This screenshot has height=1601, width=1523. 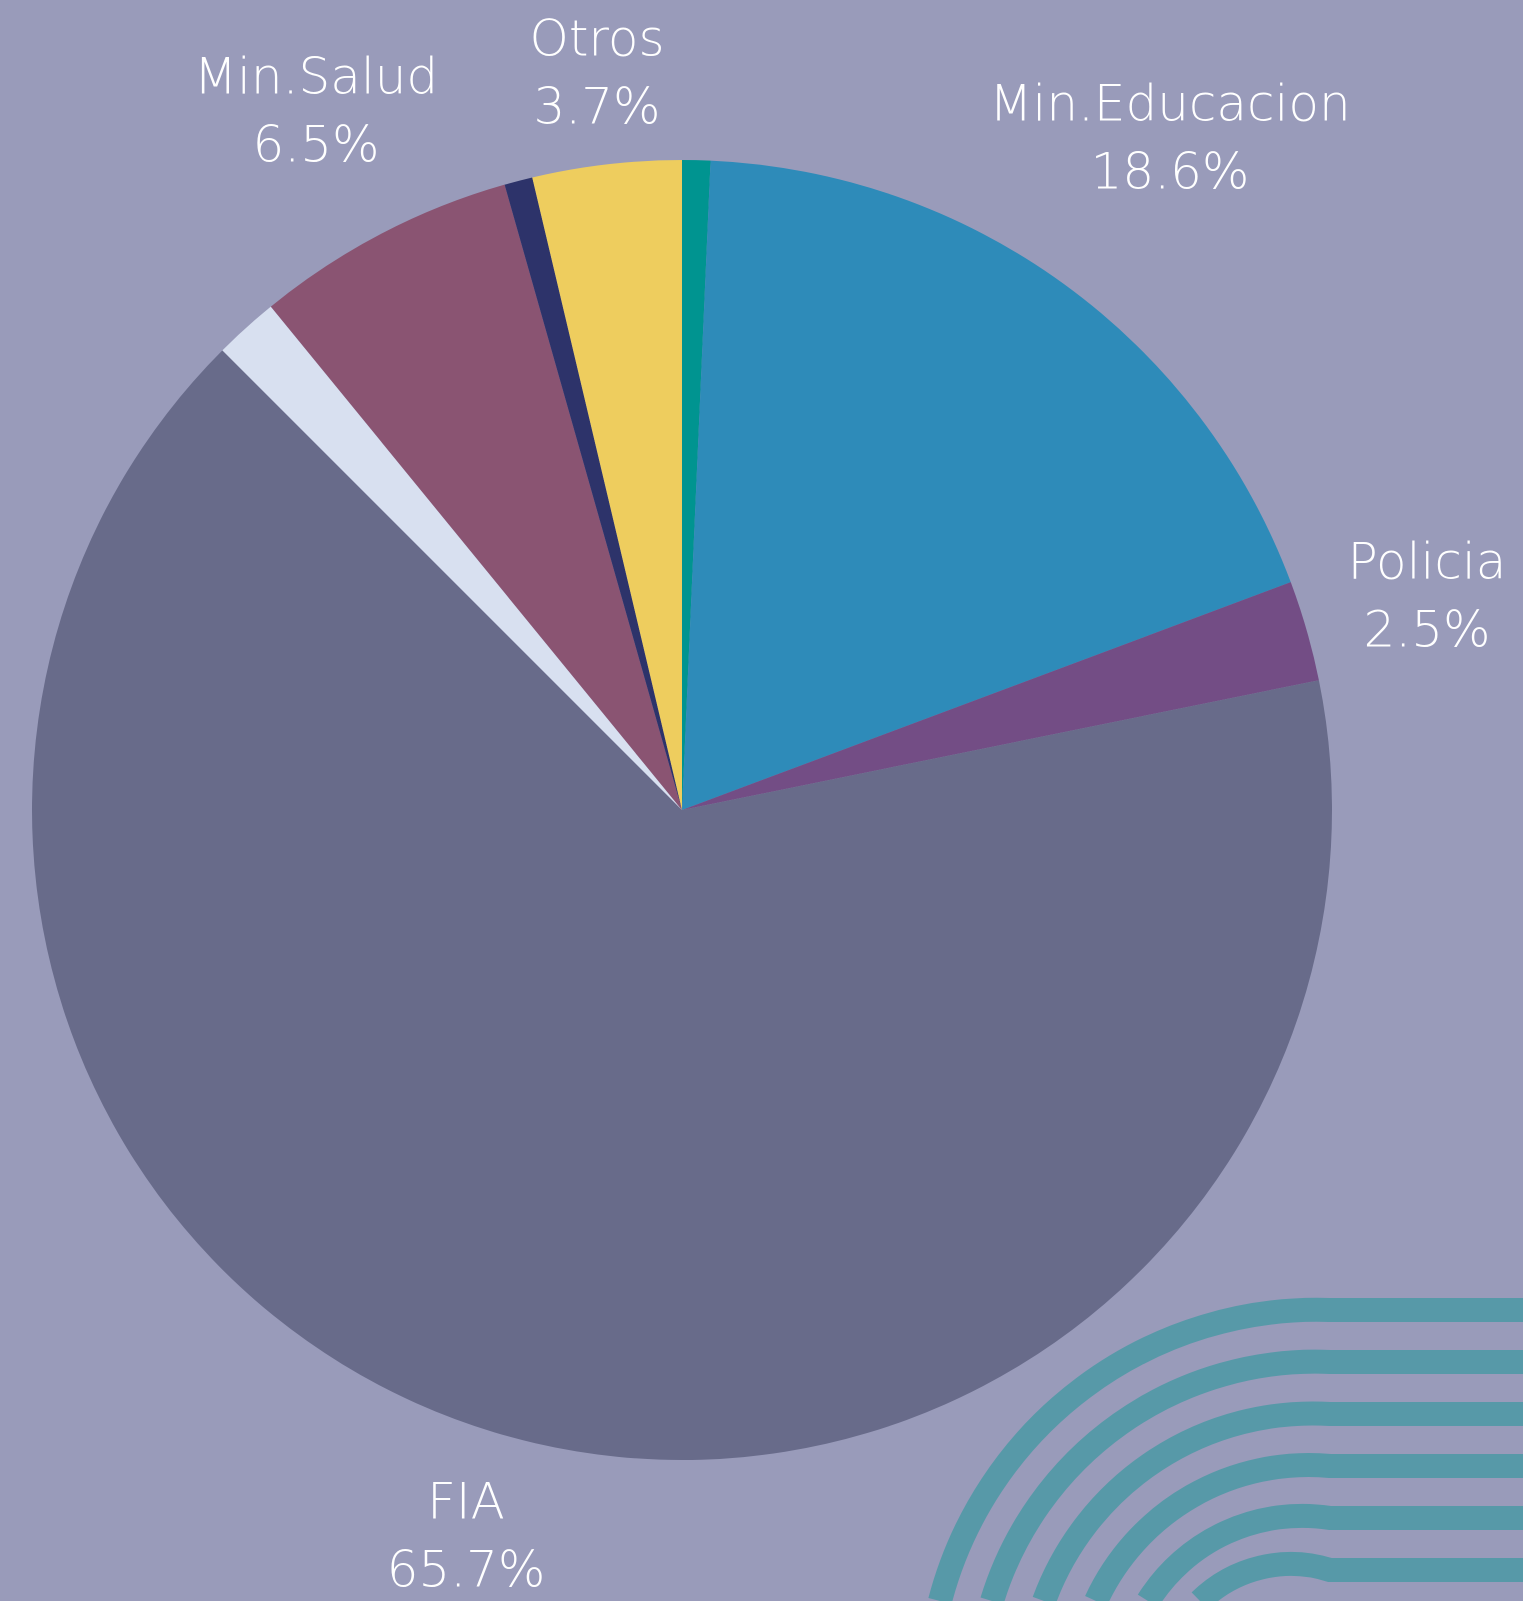 I want to click on slice-value: 2.5%, so click(x=1426, y=630).